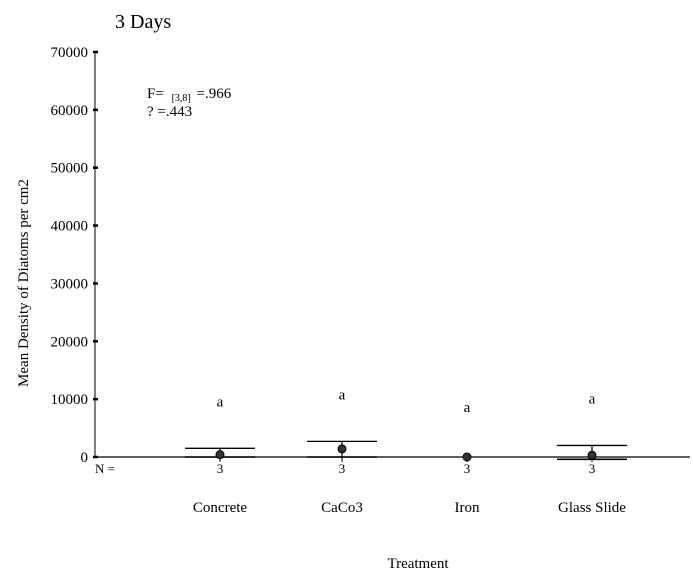 This screenshot has height=578, width=693. I want to click on f-subscript: [3,8], so click(181, 98).